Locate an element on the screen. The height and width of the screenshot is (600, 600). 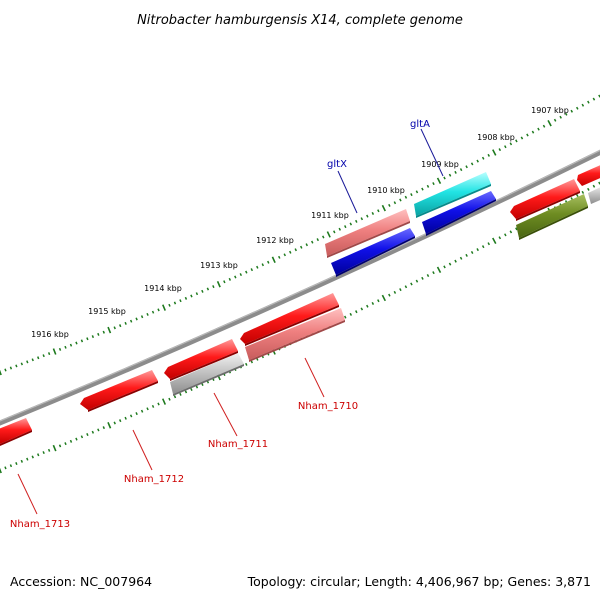
gene-edge-grey-arrow is located at coordinates (594, 194).